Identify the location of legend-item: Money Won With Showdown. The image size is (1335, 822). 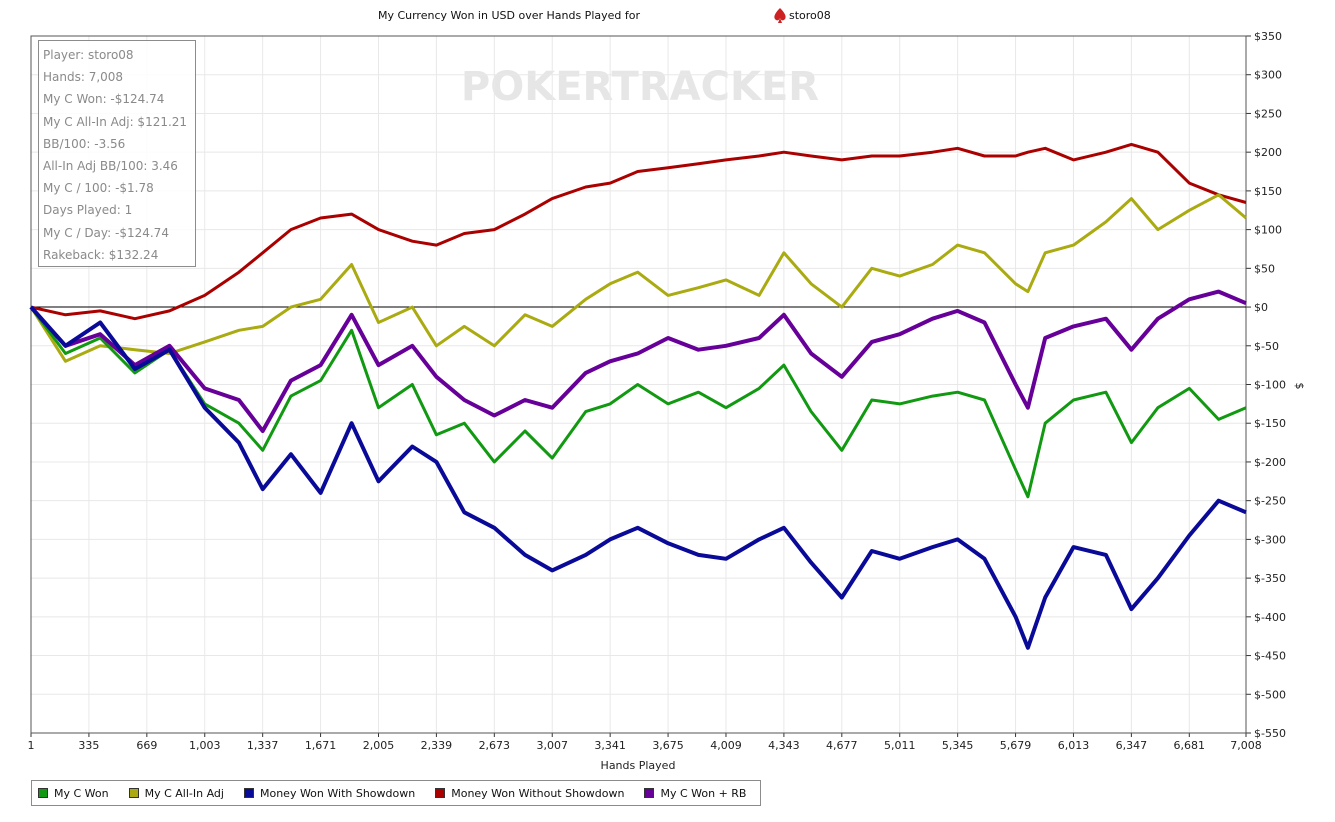
(329, 793).